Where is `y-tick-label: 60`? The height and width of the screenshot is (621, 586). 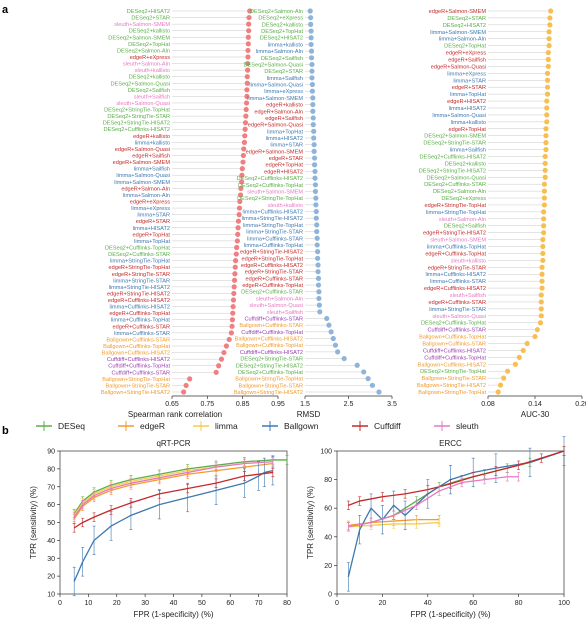 y-tick-label: 60 is located at coordinates (51, 505).